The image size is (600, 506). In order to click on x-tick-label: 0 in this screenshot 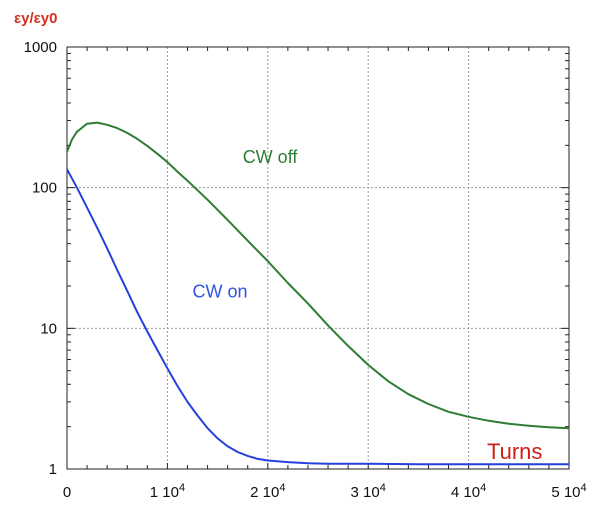, I will do `click(67, 492)`.